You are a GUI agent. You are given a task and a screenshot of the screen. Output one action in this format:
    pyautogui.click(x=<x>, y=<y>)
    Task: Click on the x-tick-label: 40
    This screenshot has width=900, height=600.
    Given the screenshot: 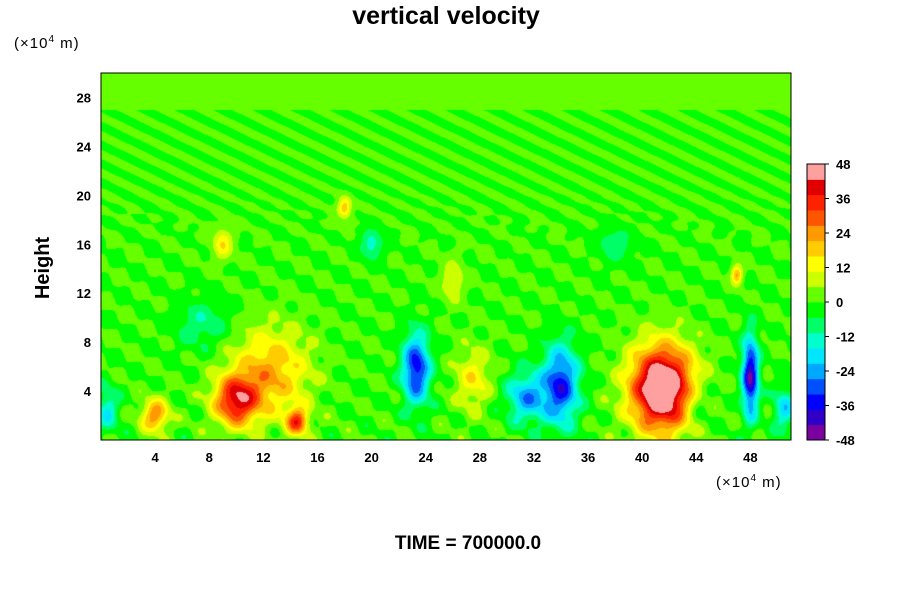 What is the action you would take?
    pyautogui.click(x=642, y=457)
    